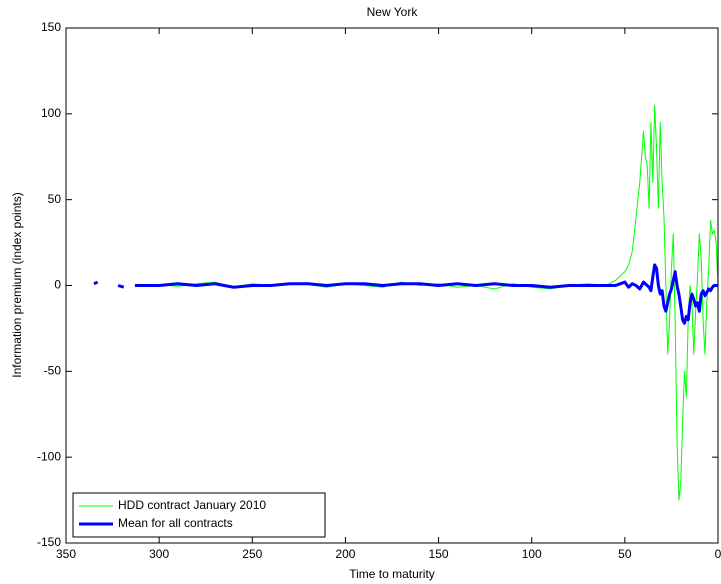  Describe the element at coordinates (405, 294) in the screenshot. I see `series-line` at that location.